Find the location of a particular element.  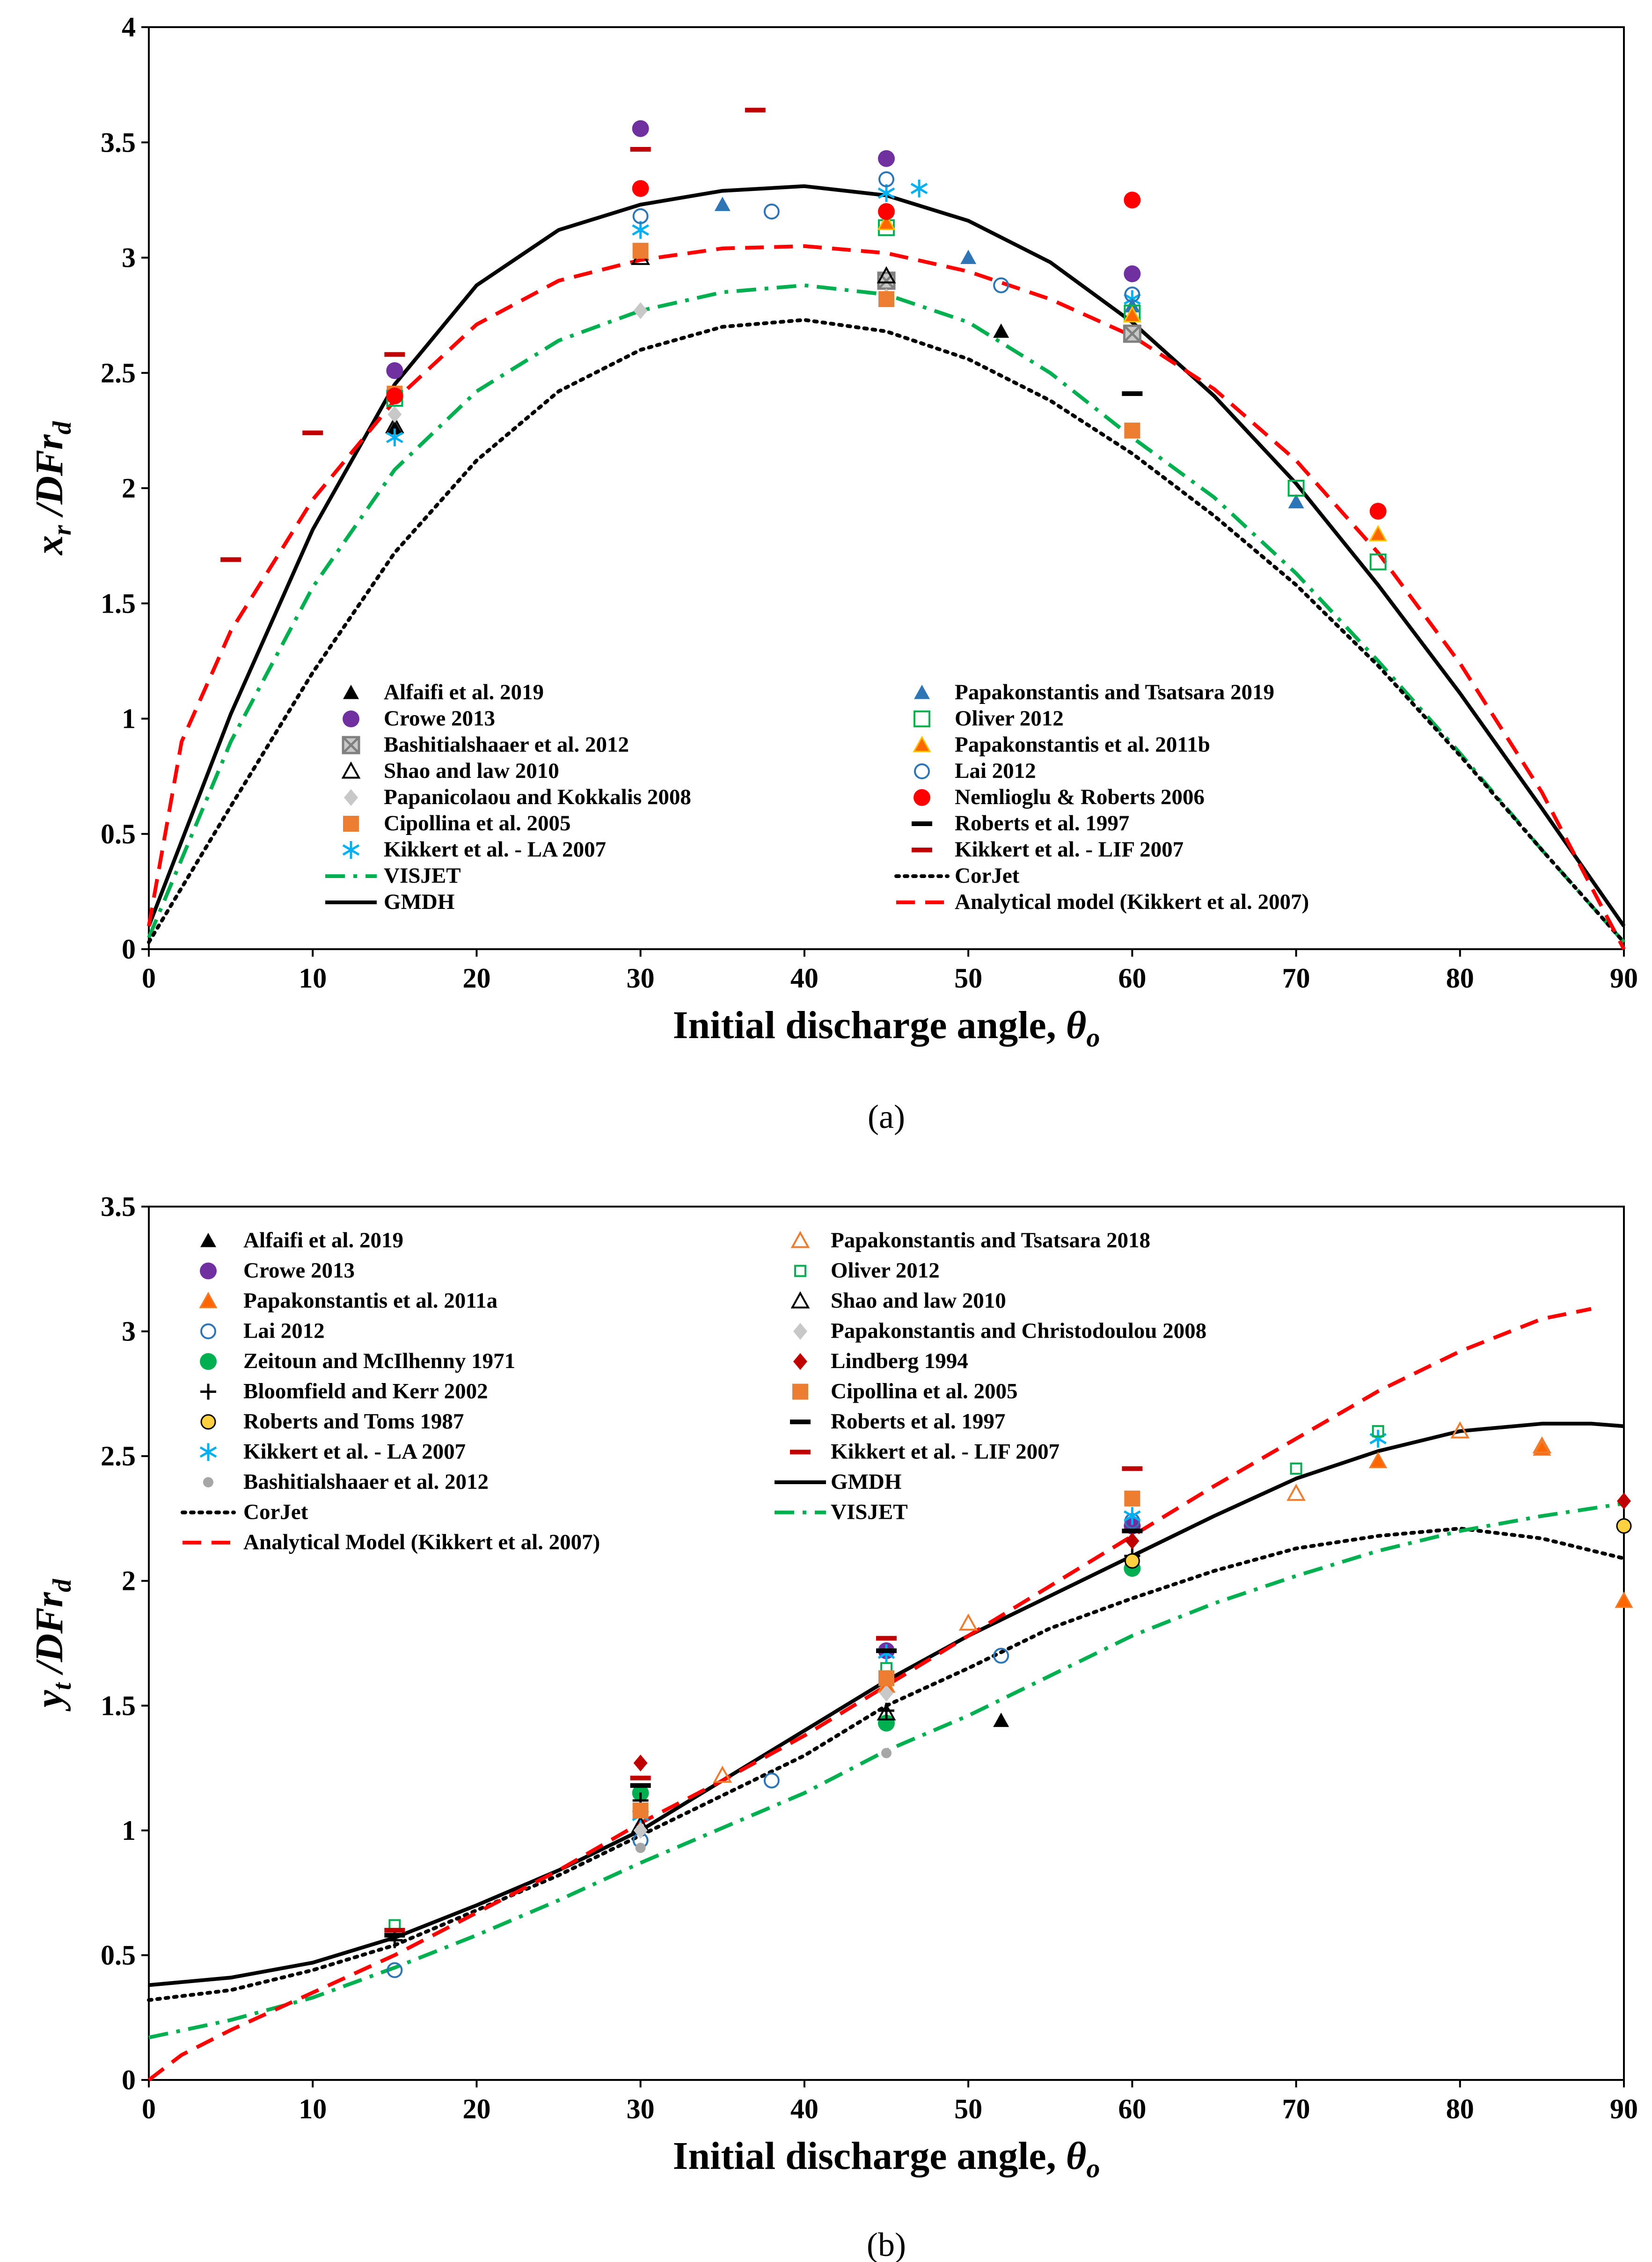

x-tick-label-b: 80 is located at coordinates (1460, 2109).